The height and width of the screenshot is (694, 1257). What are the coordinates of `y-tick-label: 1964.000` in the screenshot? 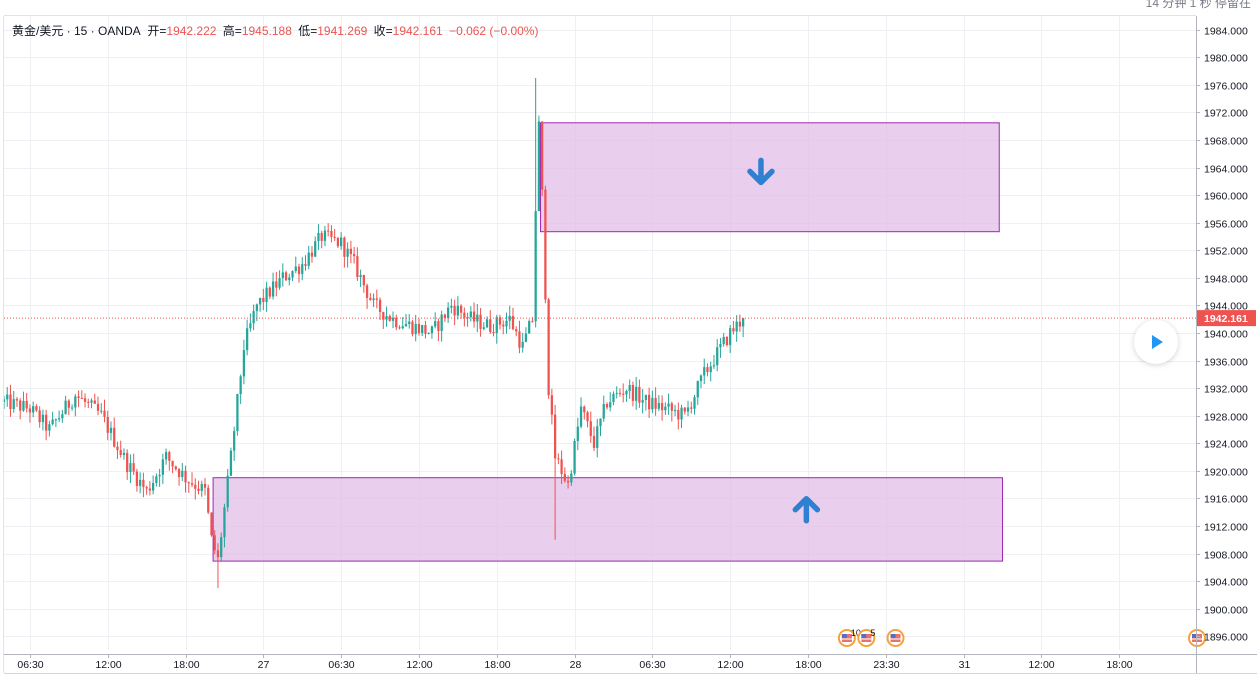 It's located at (1226, 170).